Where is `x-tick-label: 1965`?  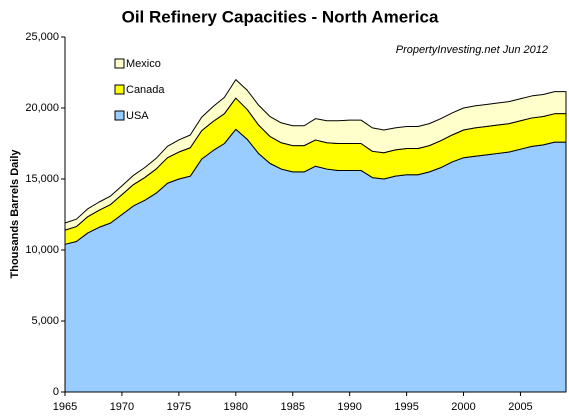
x-tick-label: 1965 is located at coordinates (65, 407).